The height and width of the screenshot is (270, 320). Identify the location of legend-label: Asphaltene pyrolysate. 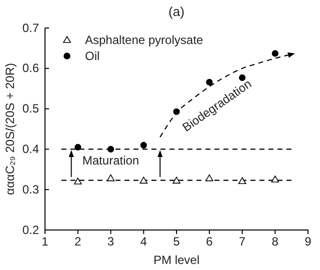
(144, 40).